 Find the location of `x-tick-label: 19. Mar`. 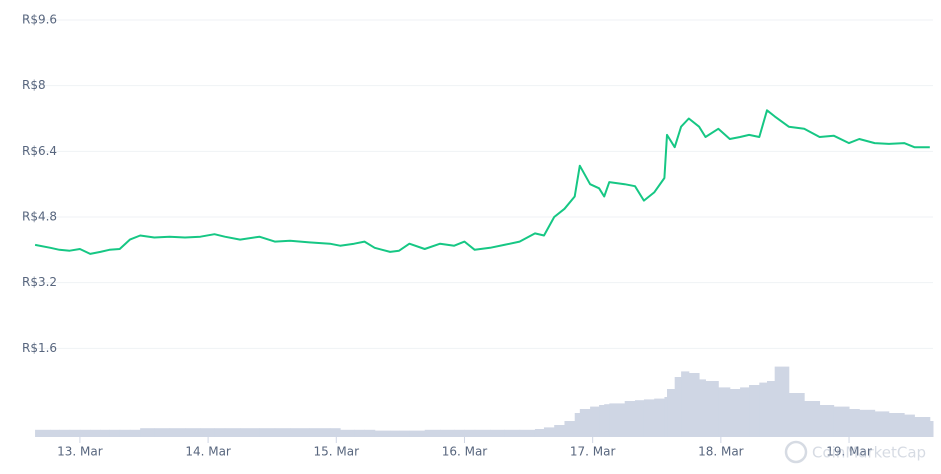

x-tick-label: 19. Mar is located at coordinates (849, 452).